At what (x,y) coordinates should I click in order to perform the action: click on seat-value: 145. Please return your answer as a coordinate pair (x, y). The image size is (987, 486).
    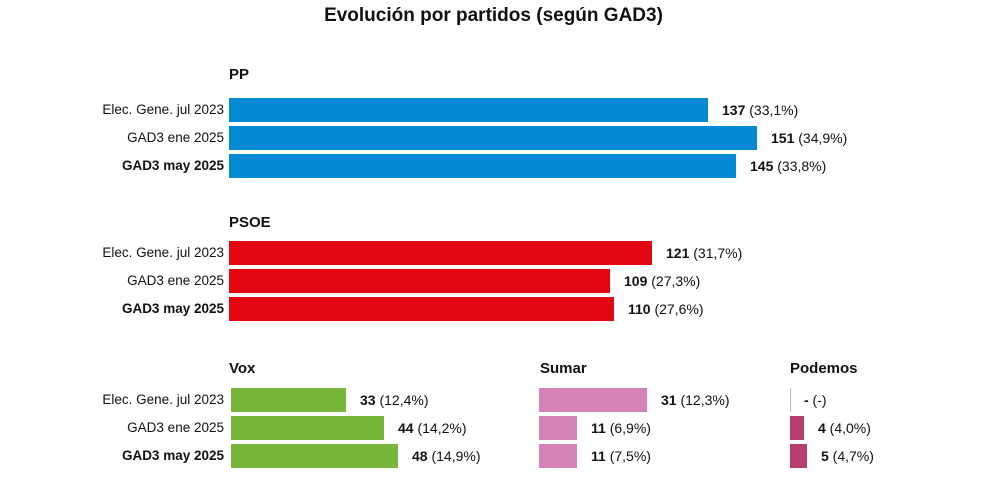
    Looking at the image, I should click on (762, 166).